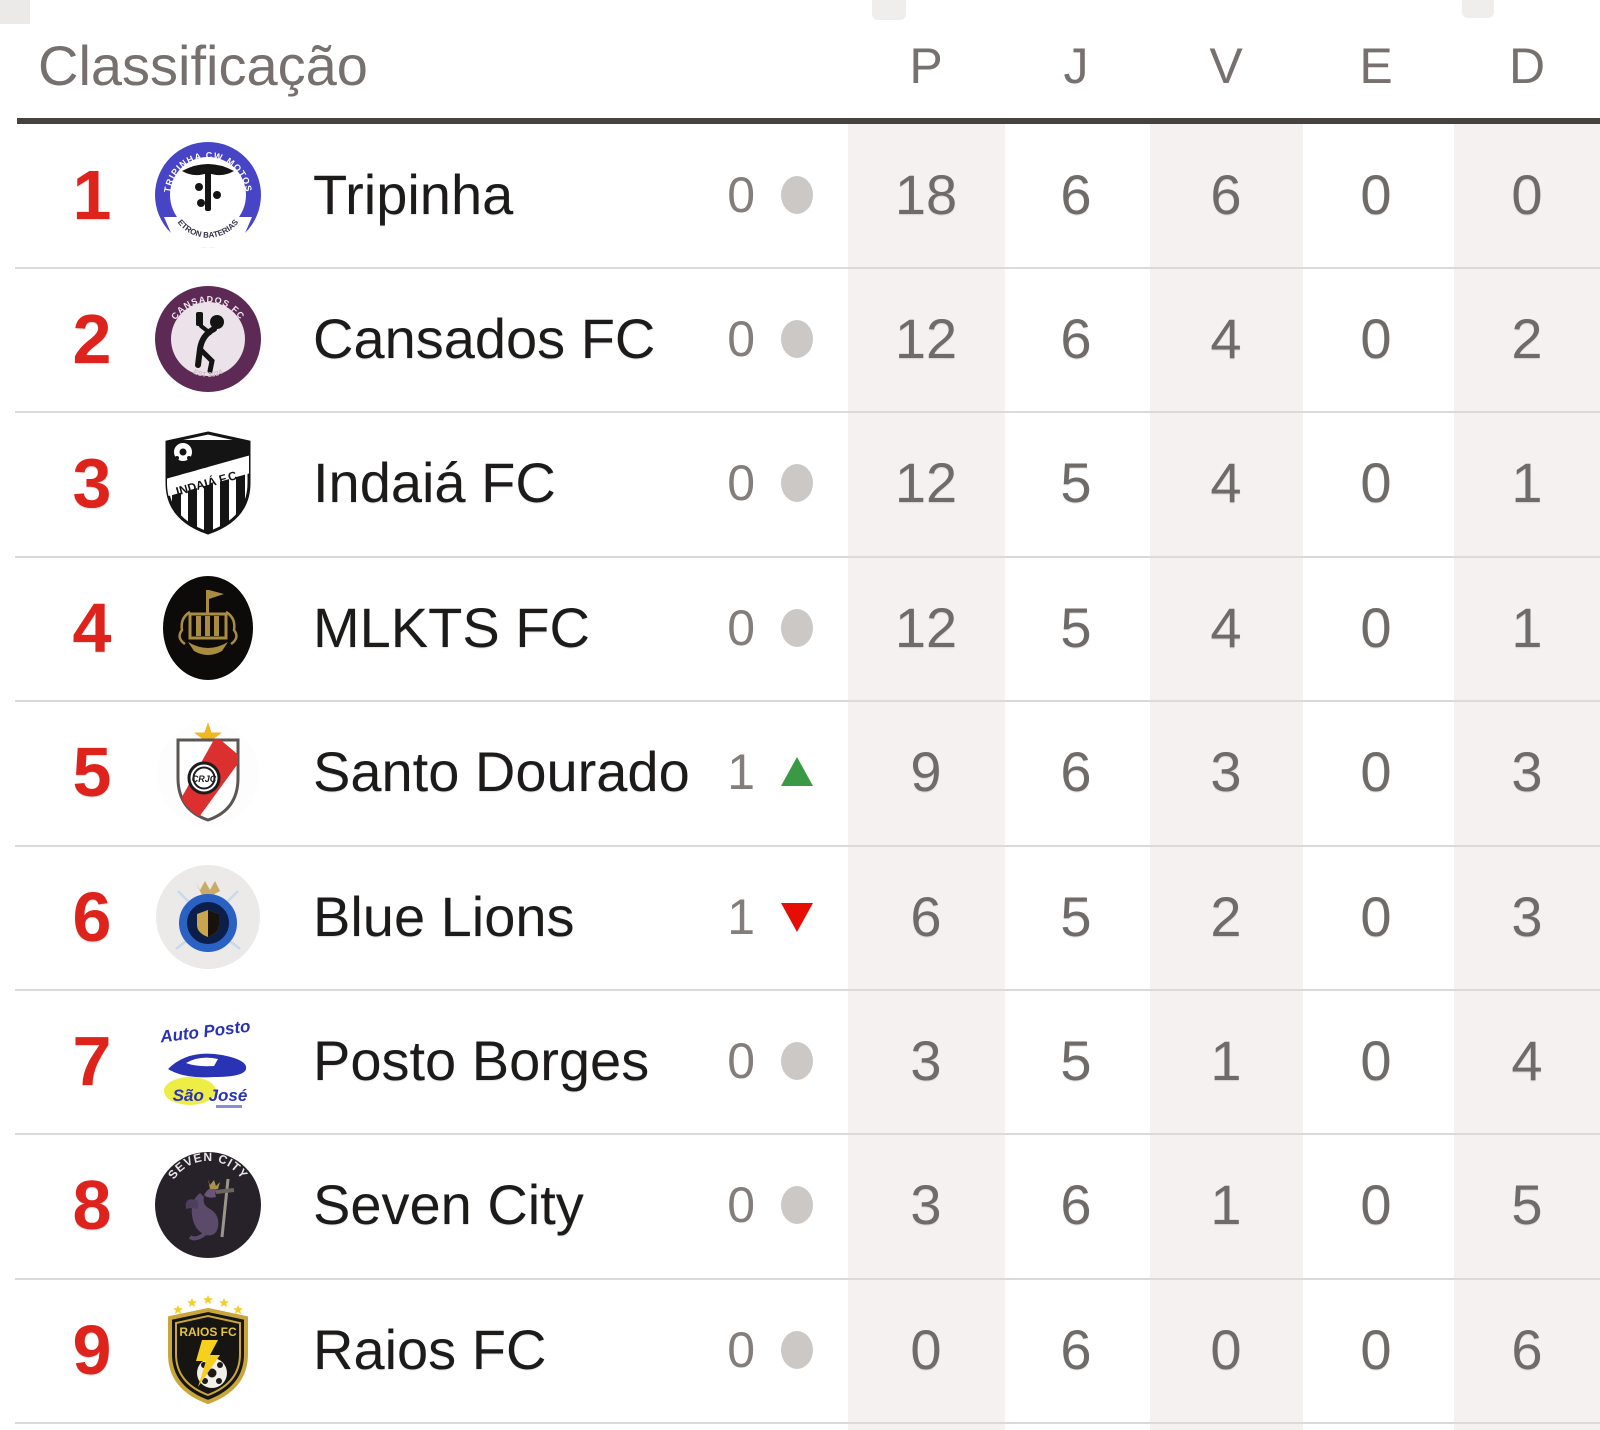 This screenshot has width=1600, height=1430. I want to click on team-name: Cansados FC, so click(484, 338).